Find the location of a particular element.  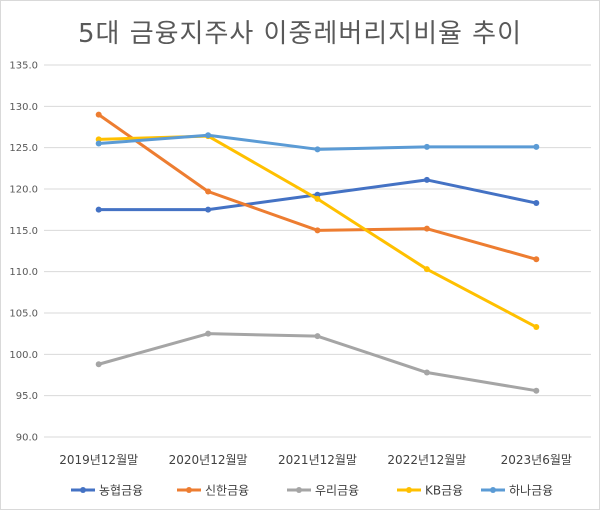

legend-label: 농협금융 is located at coordinates (121, 491).